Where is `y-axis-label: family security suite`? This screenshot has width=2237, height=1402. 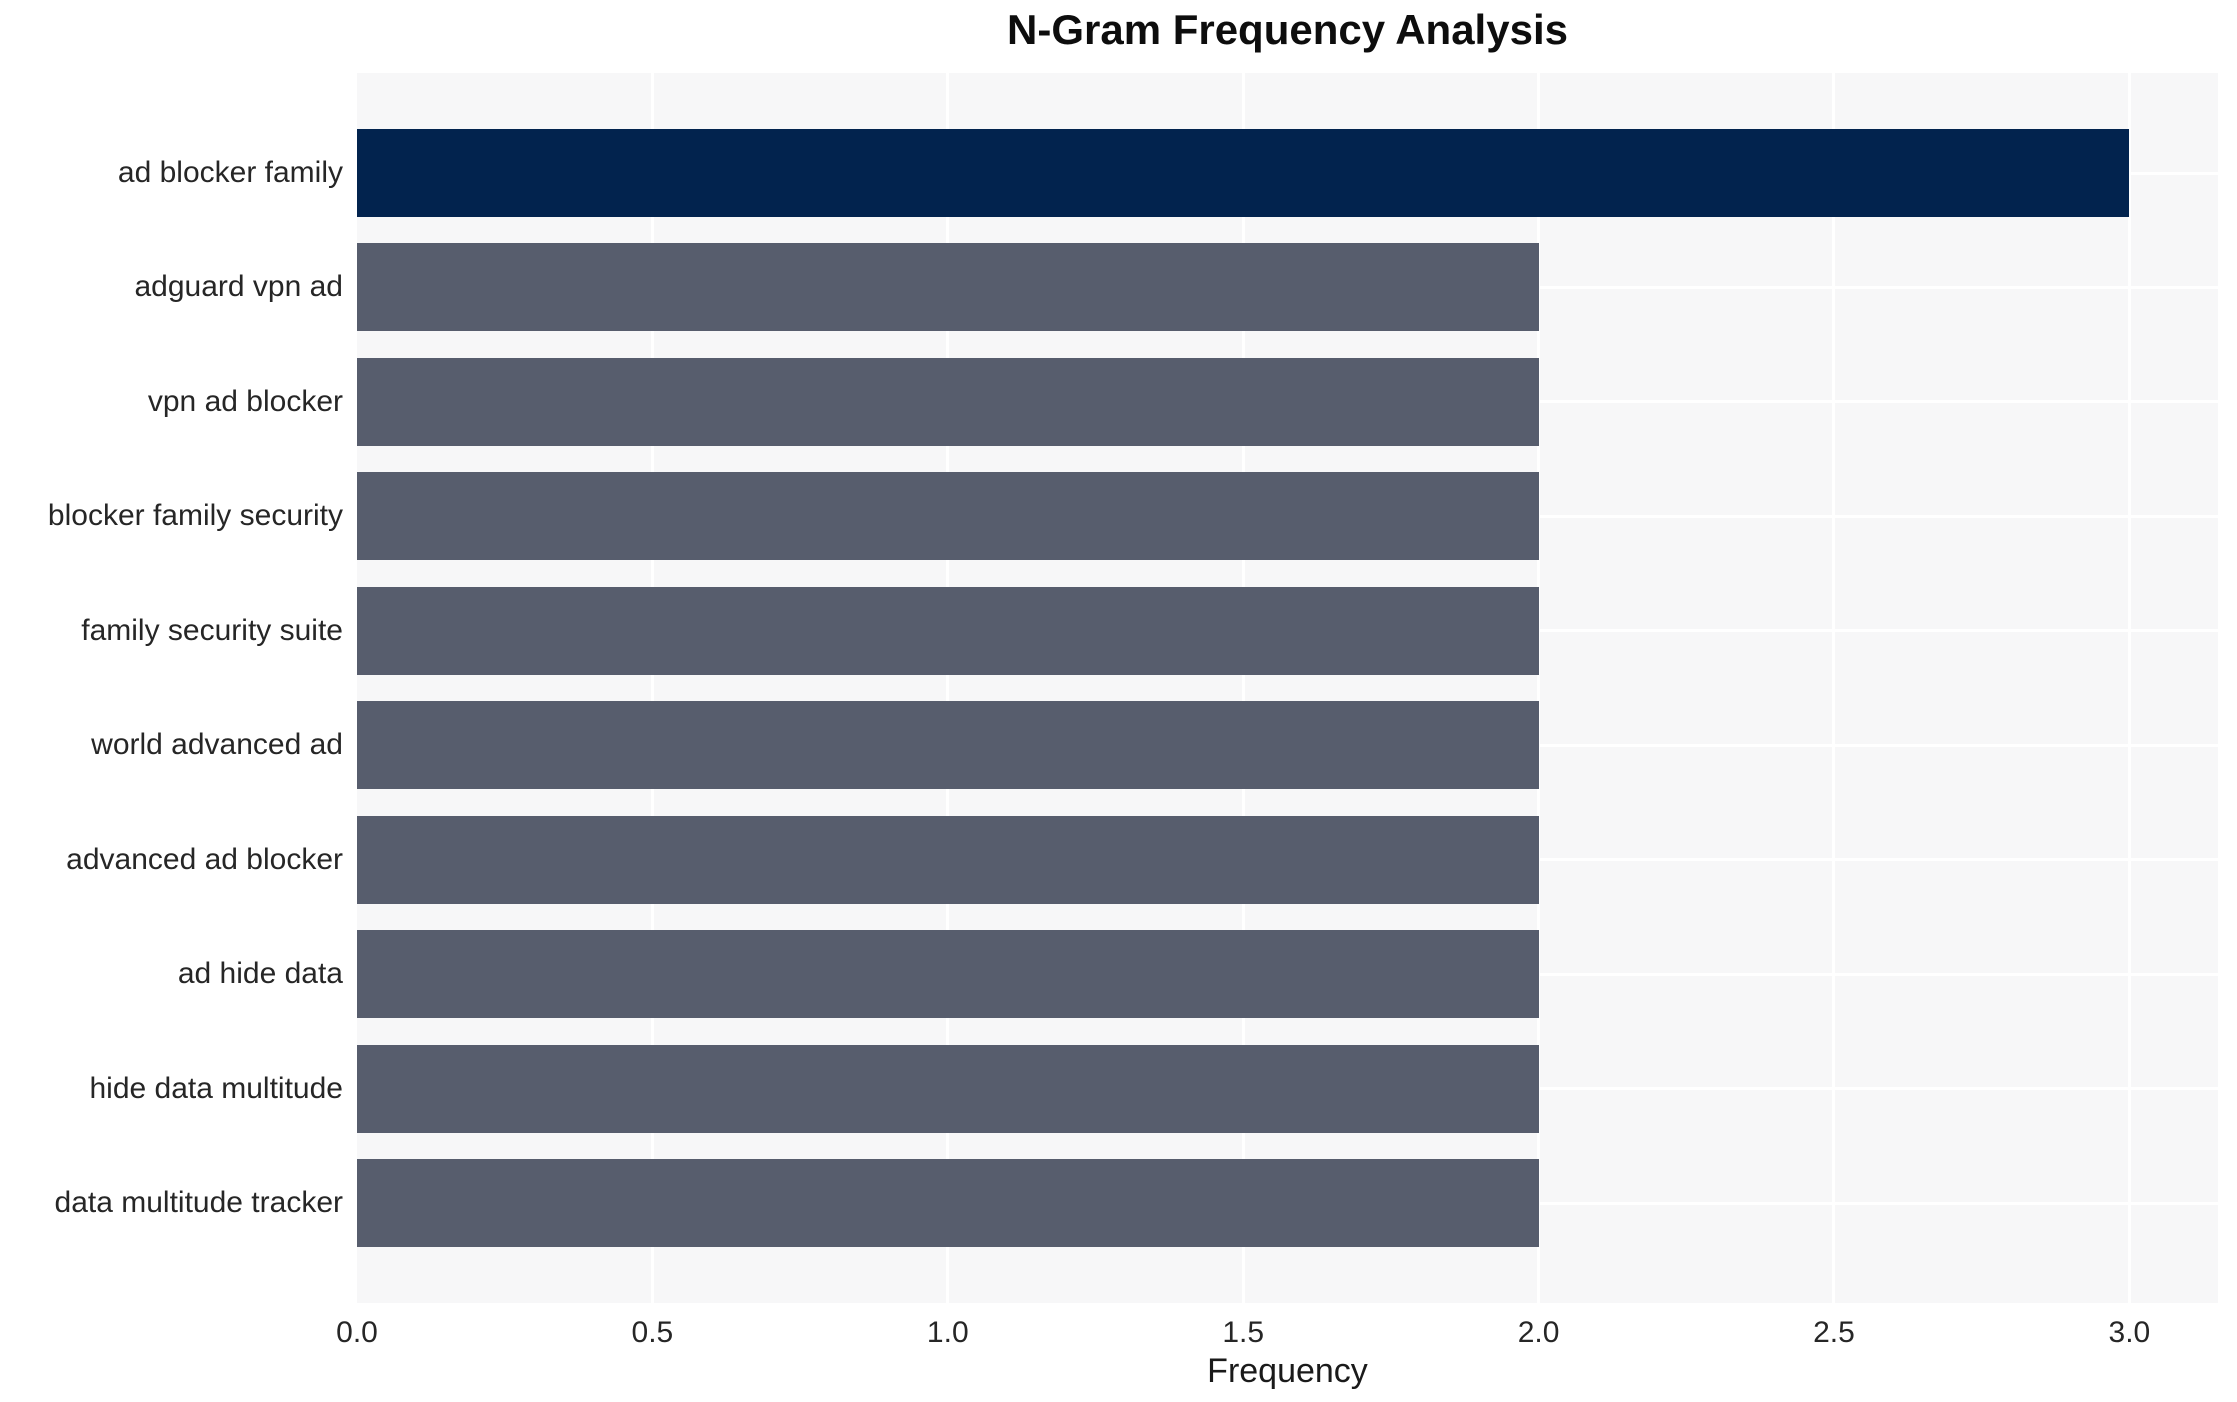
y-axis-label: family security suite is located at coordinates (212, 630).